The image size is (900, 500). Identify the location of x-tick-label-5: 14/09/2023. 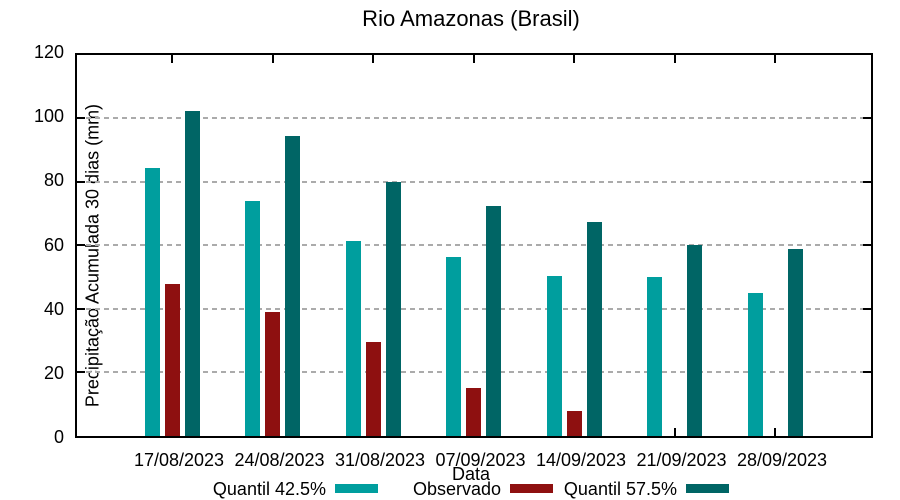
(581, 460).